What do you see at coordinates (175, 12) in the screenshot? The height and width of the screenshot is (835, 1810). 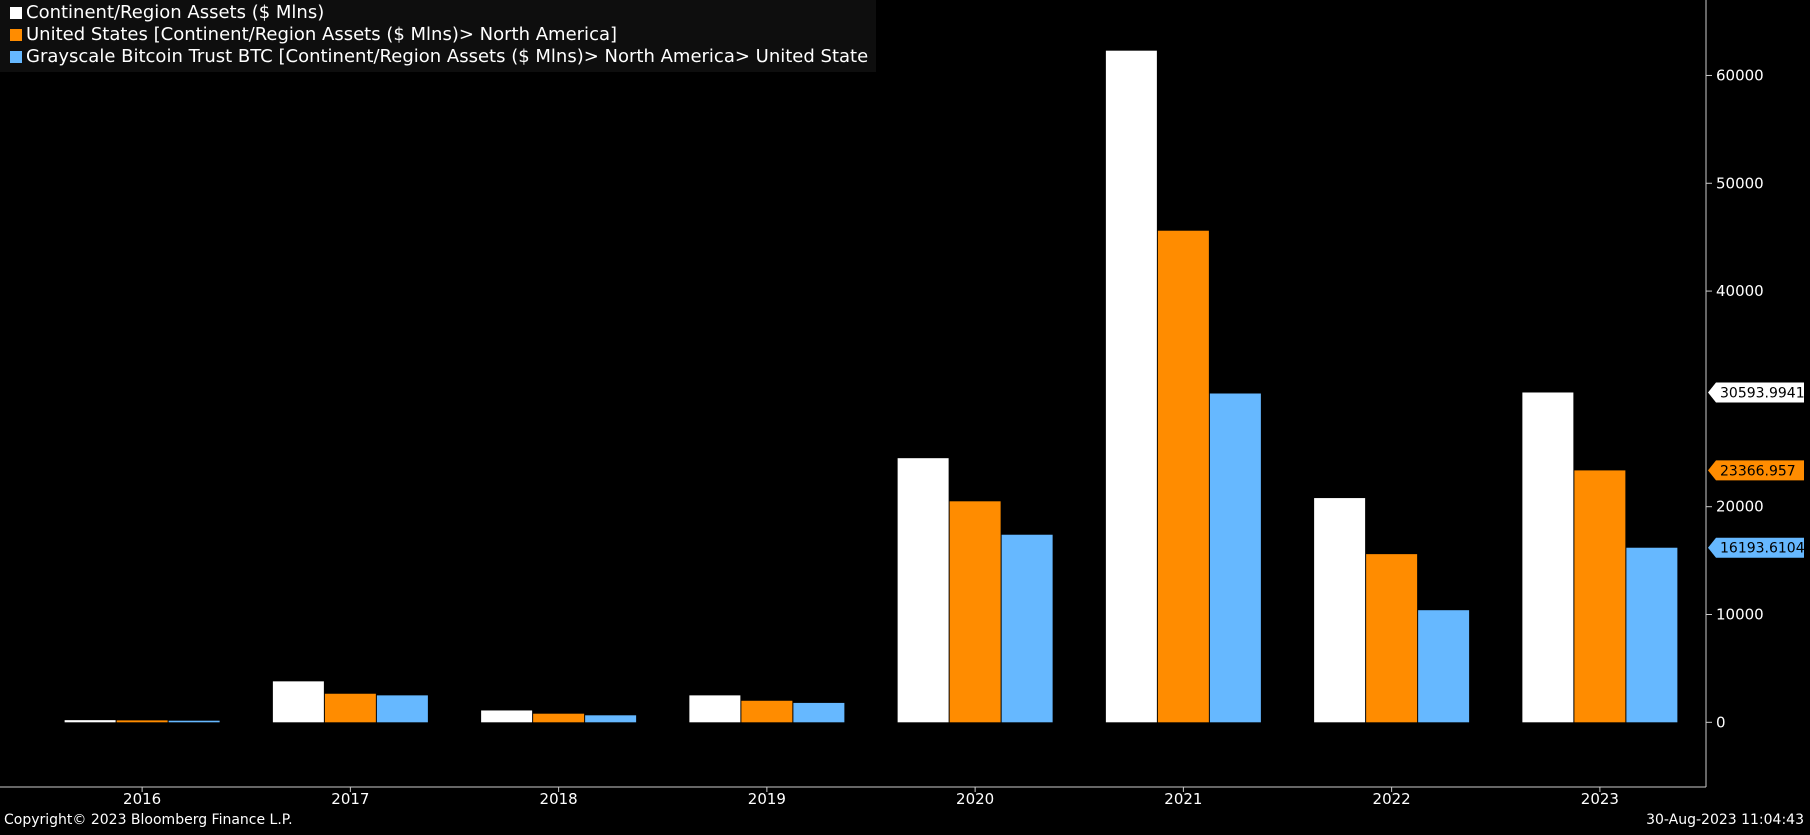 I see `legend-label: Continent/Region Assets ($ Mlns)` at bounding box center [175, 12].